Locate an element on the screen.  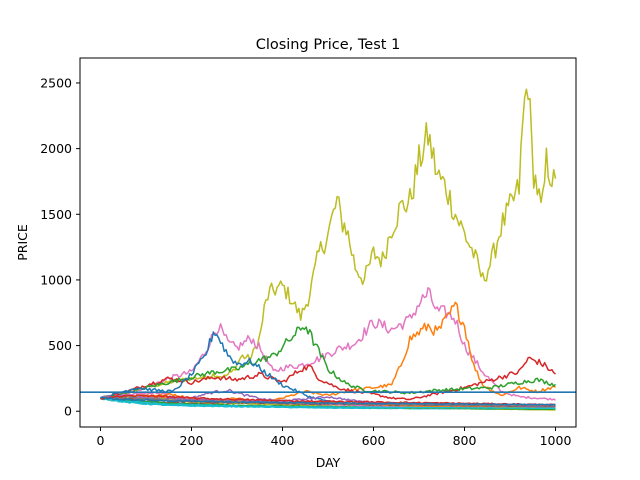
x-tick-label: 800 is located at coordinates (465, 440).